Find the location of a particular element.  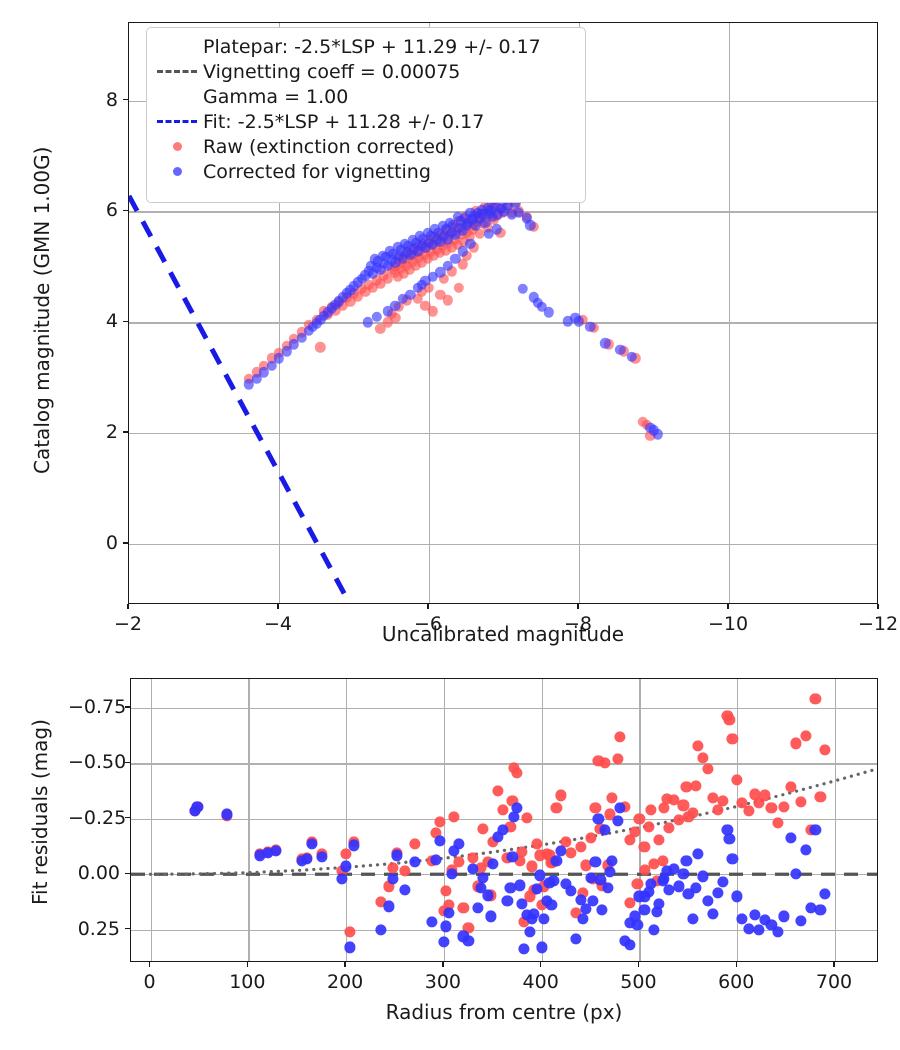

tick-label-x: 200 is located at coordinates (345, 982).